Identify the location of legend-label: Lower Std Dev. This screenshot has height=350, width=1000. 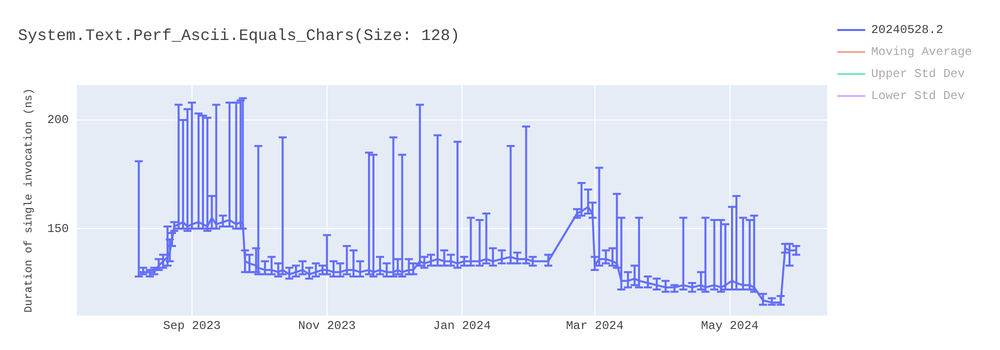
(918, 96).